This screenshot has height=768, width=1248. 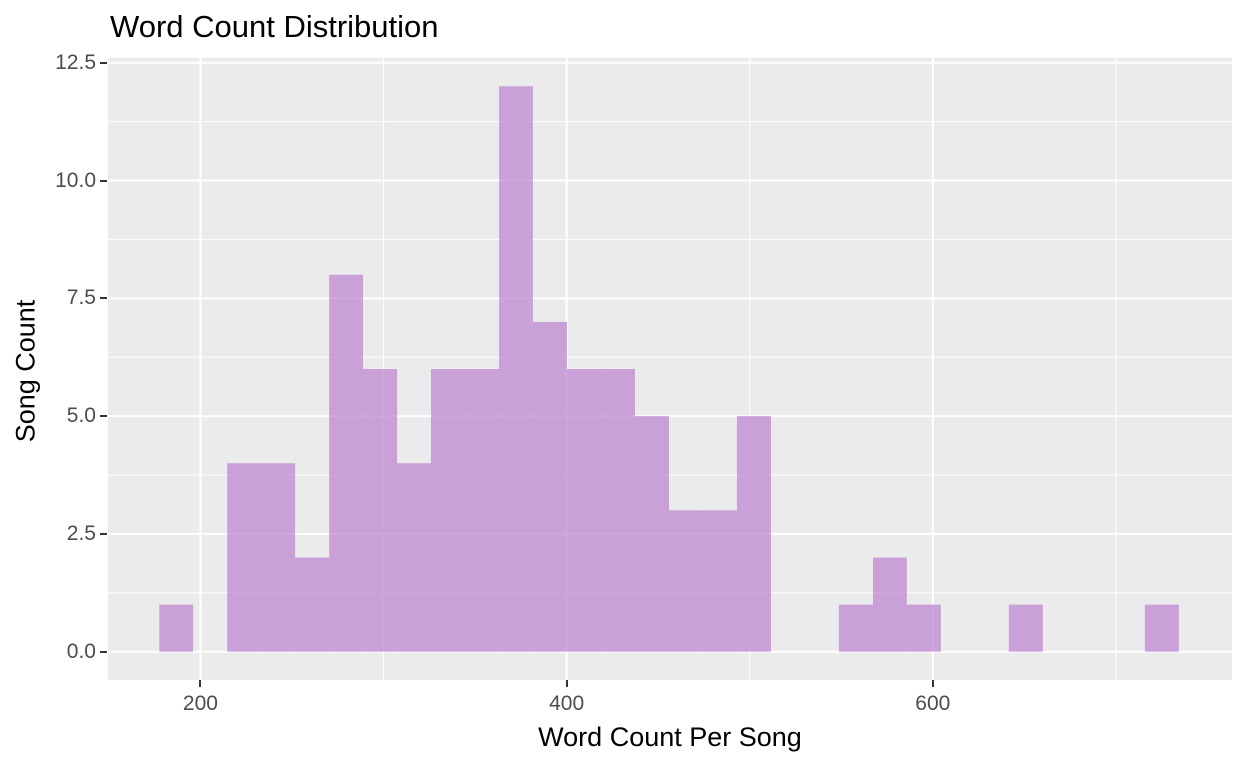 What do you see at coordinates (81, 651) in the screenshot?
I see `y-axis-tick-label: 0.0` at bounding box center [81, 651].